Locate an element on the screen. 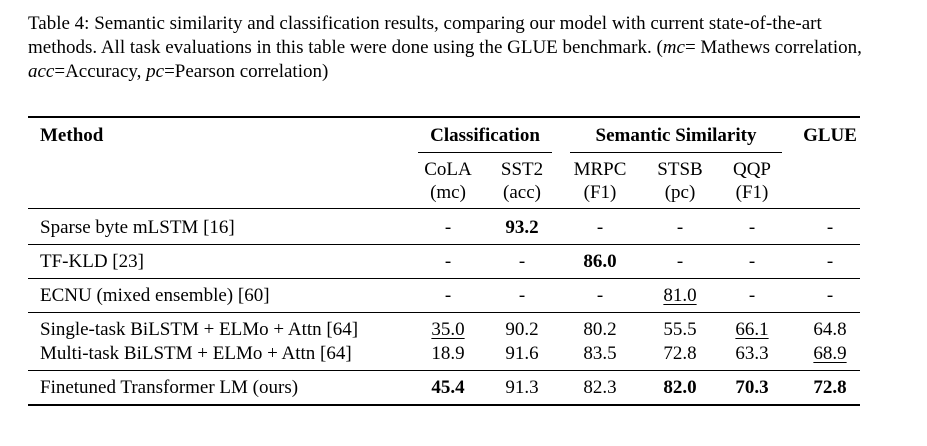  group-header: Classification is located at coordinates (485, 135).